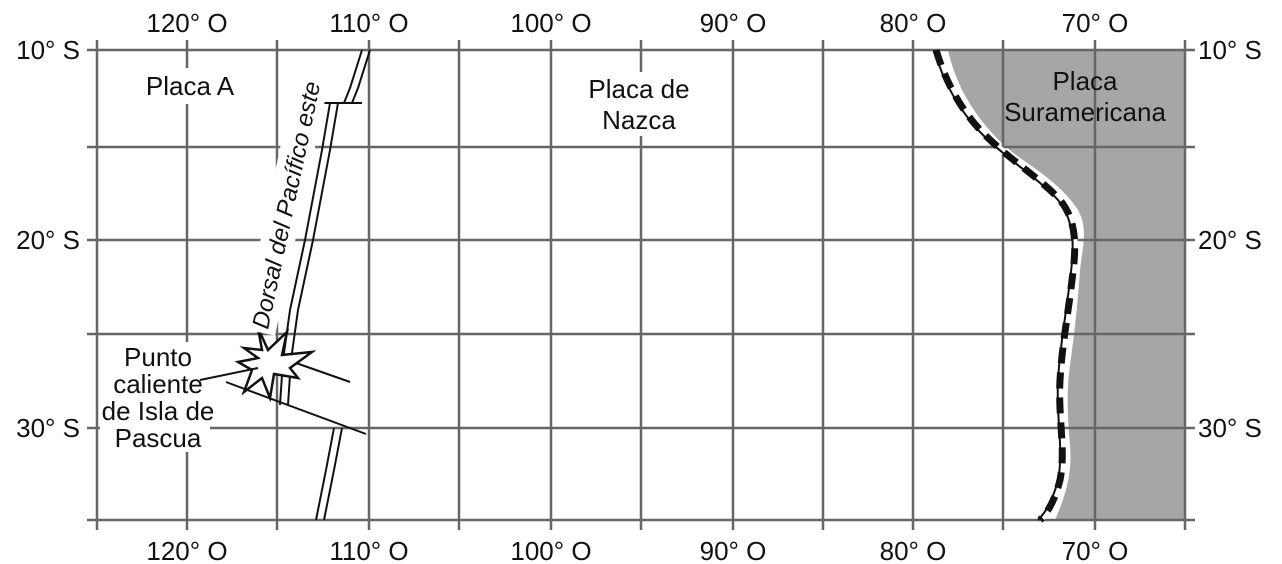 This screenshot has height=564, width=1282. I want to click on lon-label-90-top: 90° O, so click(733, 23).